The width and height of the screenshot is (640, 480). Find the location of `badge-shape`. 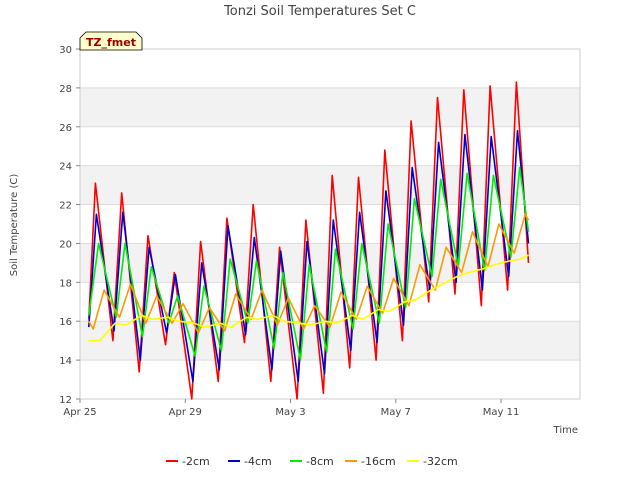

badge-shape is located at coordinates (111, 41).